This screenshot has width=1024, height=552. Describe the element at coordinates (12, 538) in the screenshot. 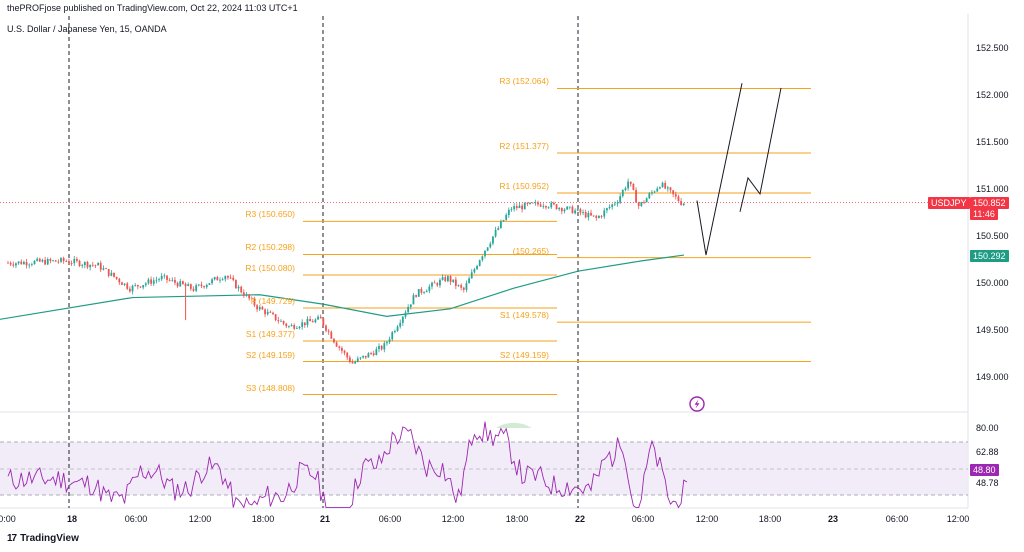

I see `tradingview-logo-icon: 17` at that location.